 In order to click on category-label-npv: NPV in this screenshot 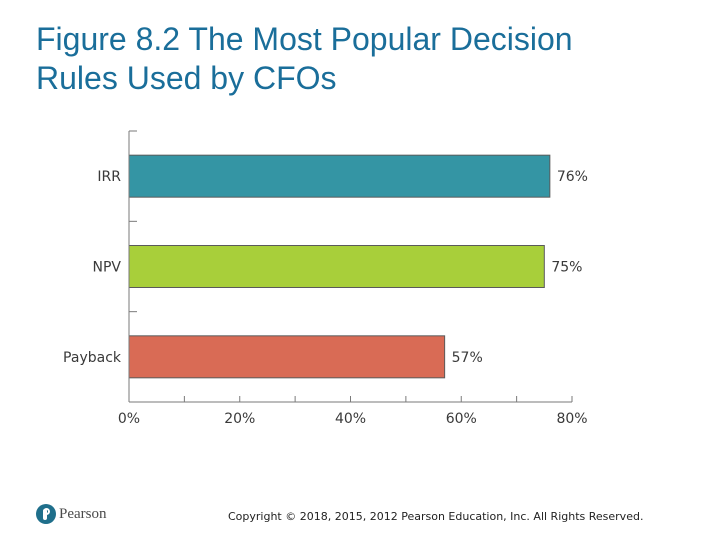, I will do `click(107, 268)`.